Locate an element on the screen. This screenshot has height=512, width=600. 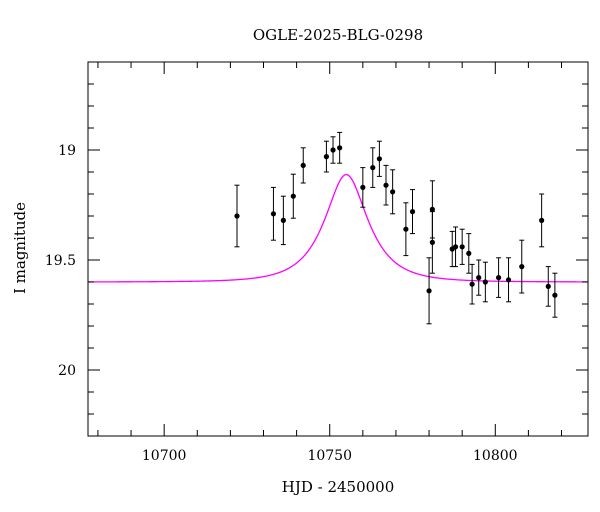
y-tick-label: 20 is located at coordinates (67, 371).